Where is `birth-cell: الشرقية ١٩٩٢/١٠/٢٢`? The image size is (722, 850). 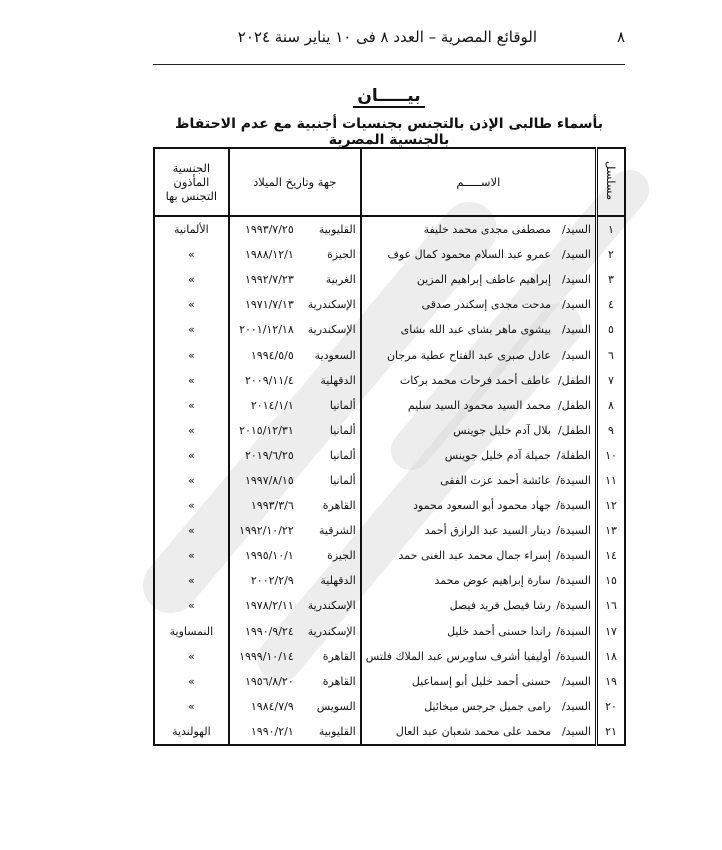
birth-cell: الشرقية ١٩٩٢/١٠/٢٢ is located at coordinates (294, 531).